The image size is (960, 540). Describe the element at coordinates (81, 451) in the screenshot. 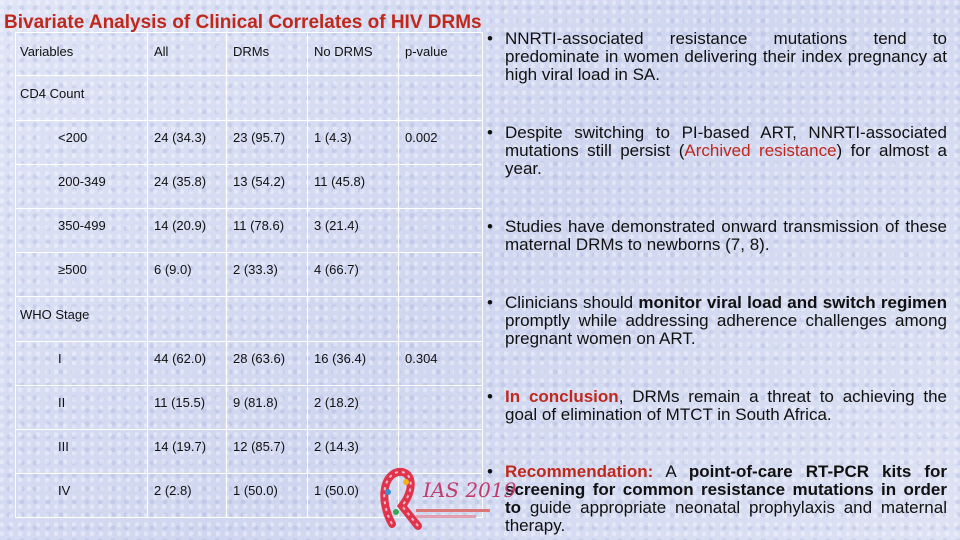

I see `cell-variable: III` at that location.